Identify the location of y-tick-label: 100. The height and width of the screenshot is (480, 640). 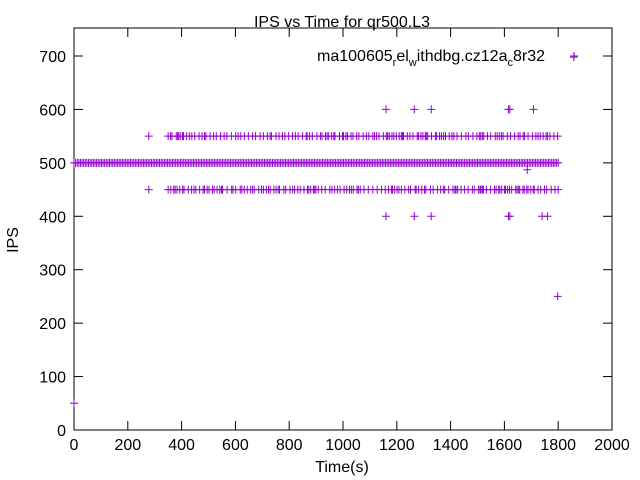
(52, 378).